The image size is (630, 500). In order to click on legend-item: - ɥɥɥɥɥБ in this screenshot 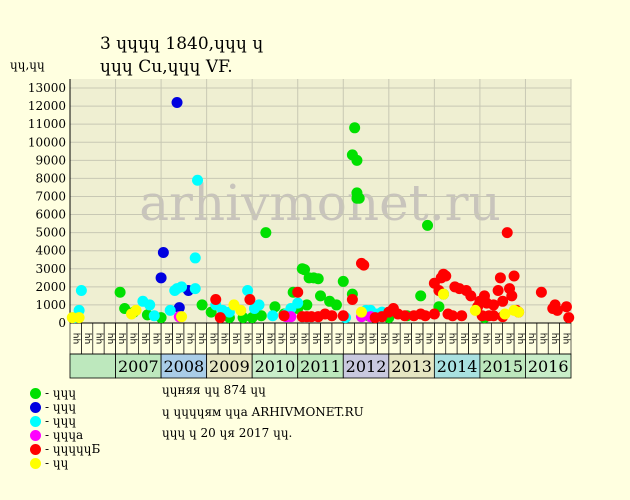, I will do `click(65, 449)`.